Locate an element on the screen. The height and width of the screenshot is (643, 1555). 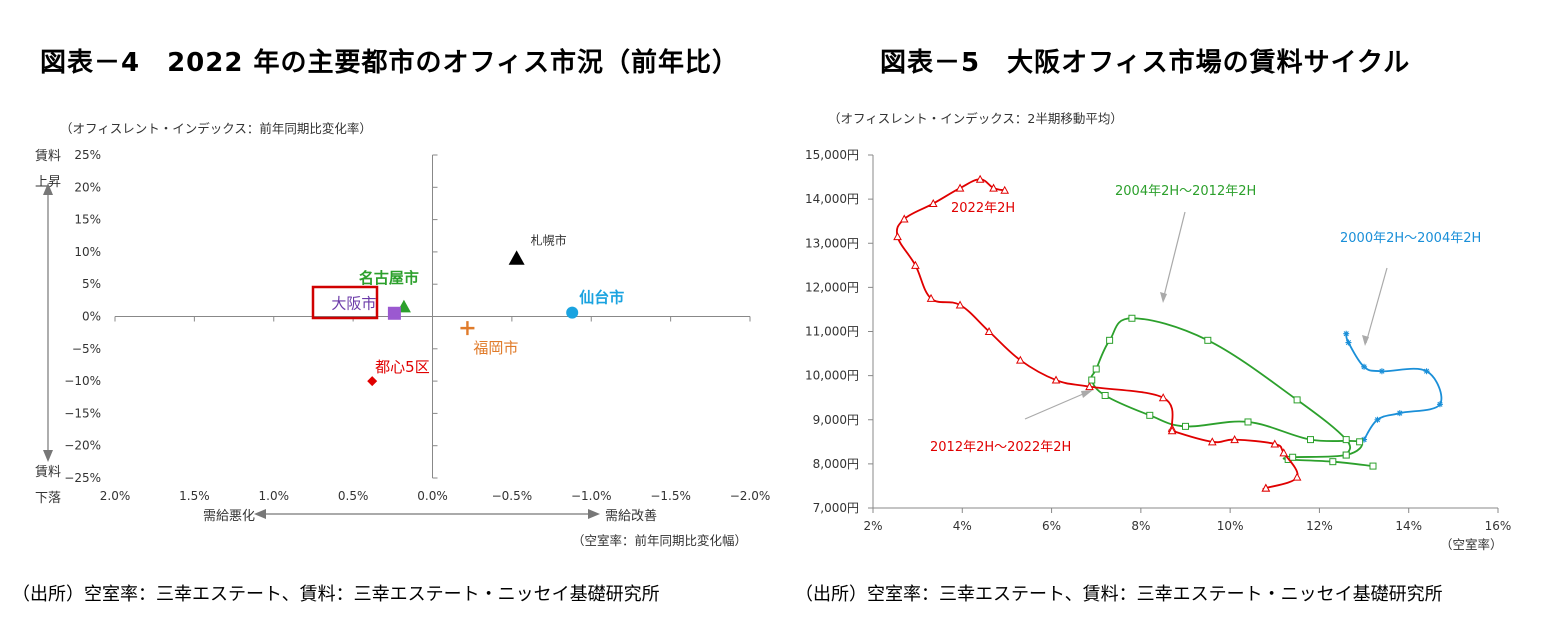
chart4-ytop-label-1: 賃料 is located at coordinates (48, 156).